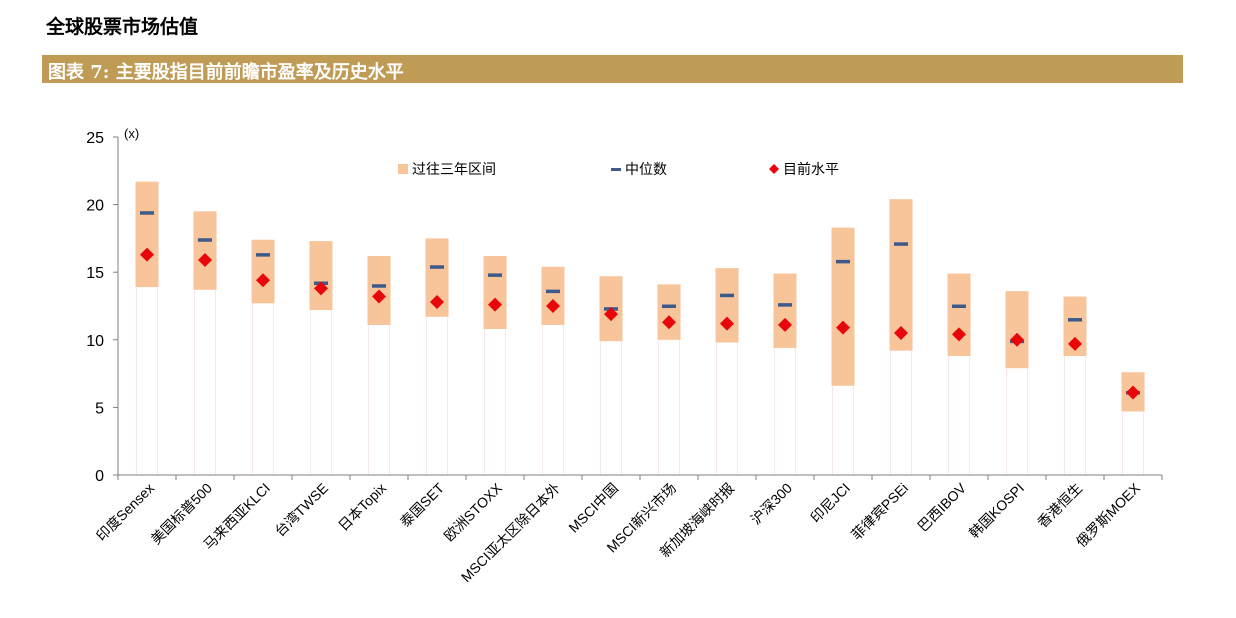 The height and width of the screenshot is (618, 1236). I want to click on legend-current-swatch, so click(774, 169).